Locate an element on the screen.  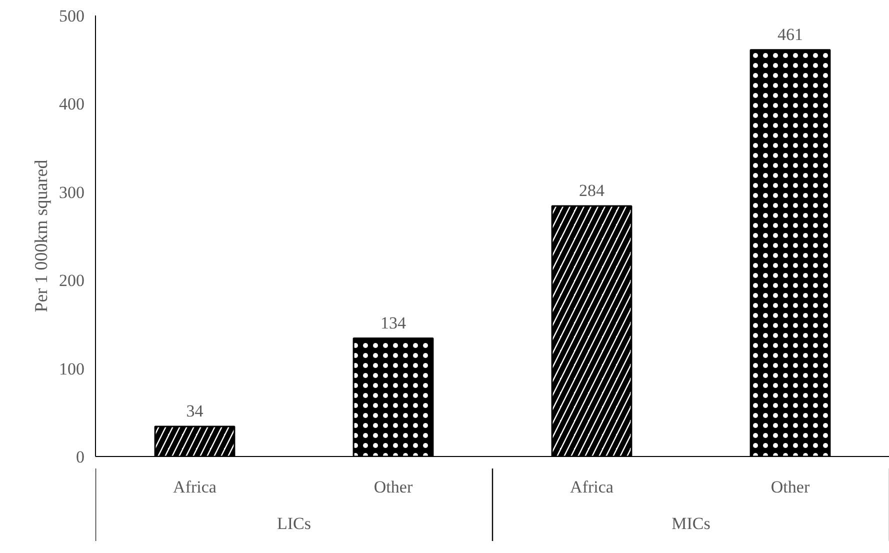
text: MICs is located at coordinates (691, 523).